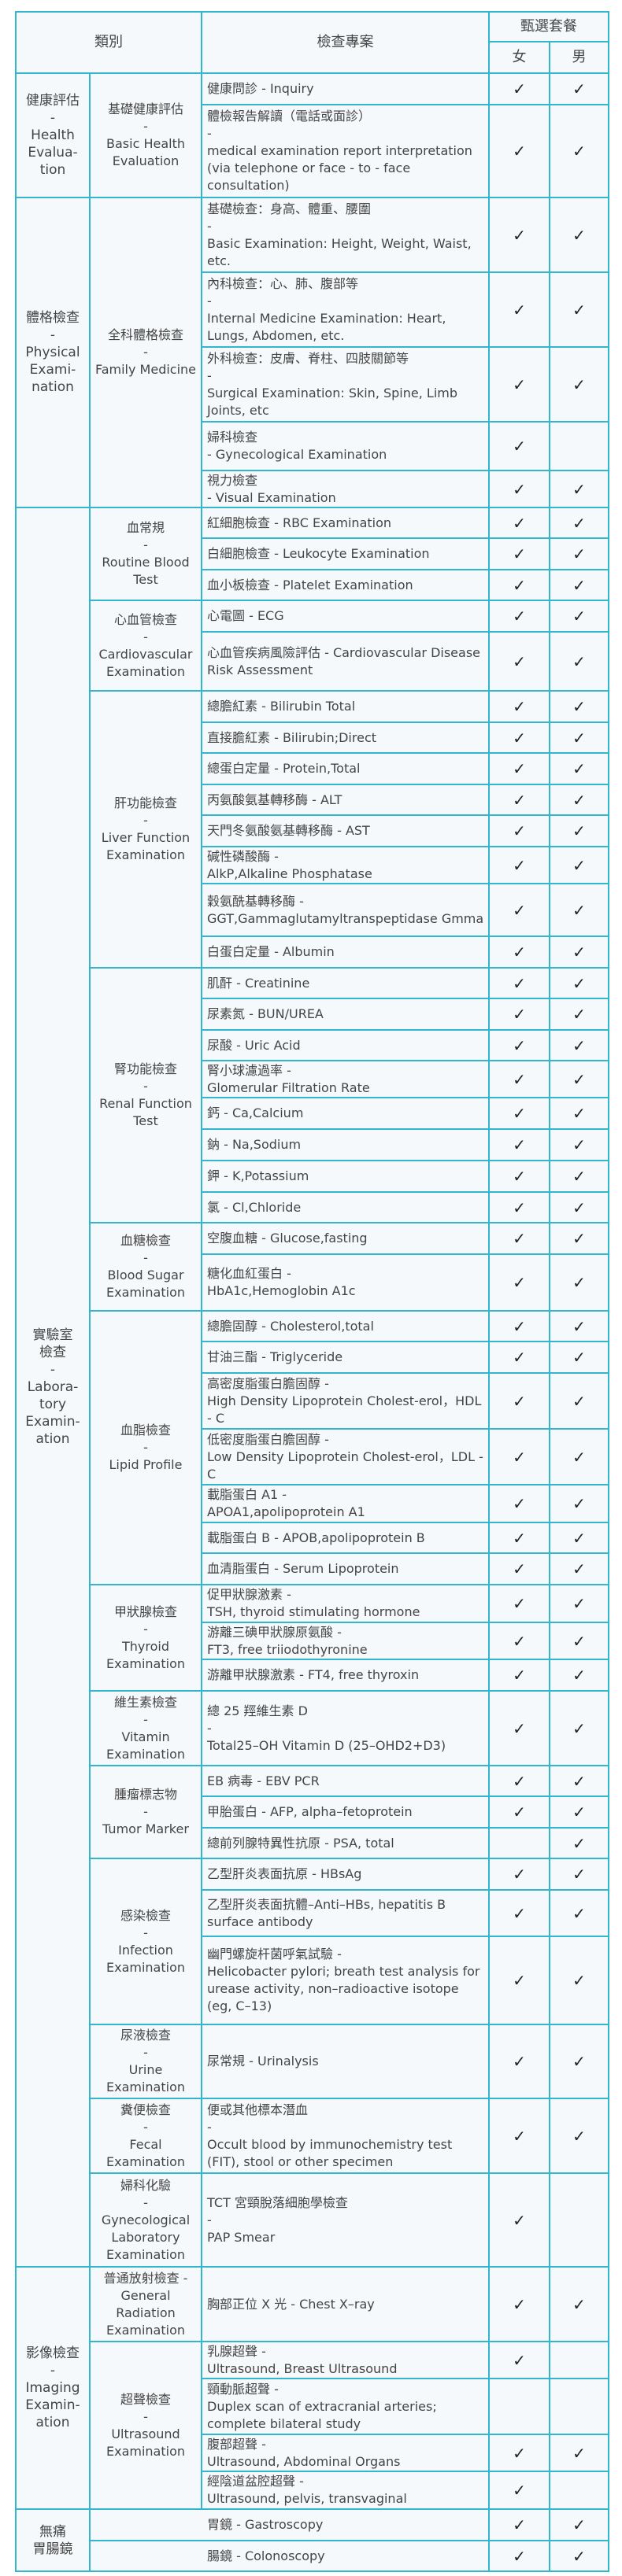 This screenshot has width=622, height=2576. What do you see at coordinates (312, 1144) in the screenshot?
I see `table-row: 鈉 - Na,Sodium ✓ ✓` at bounding box center [312, 1144].